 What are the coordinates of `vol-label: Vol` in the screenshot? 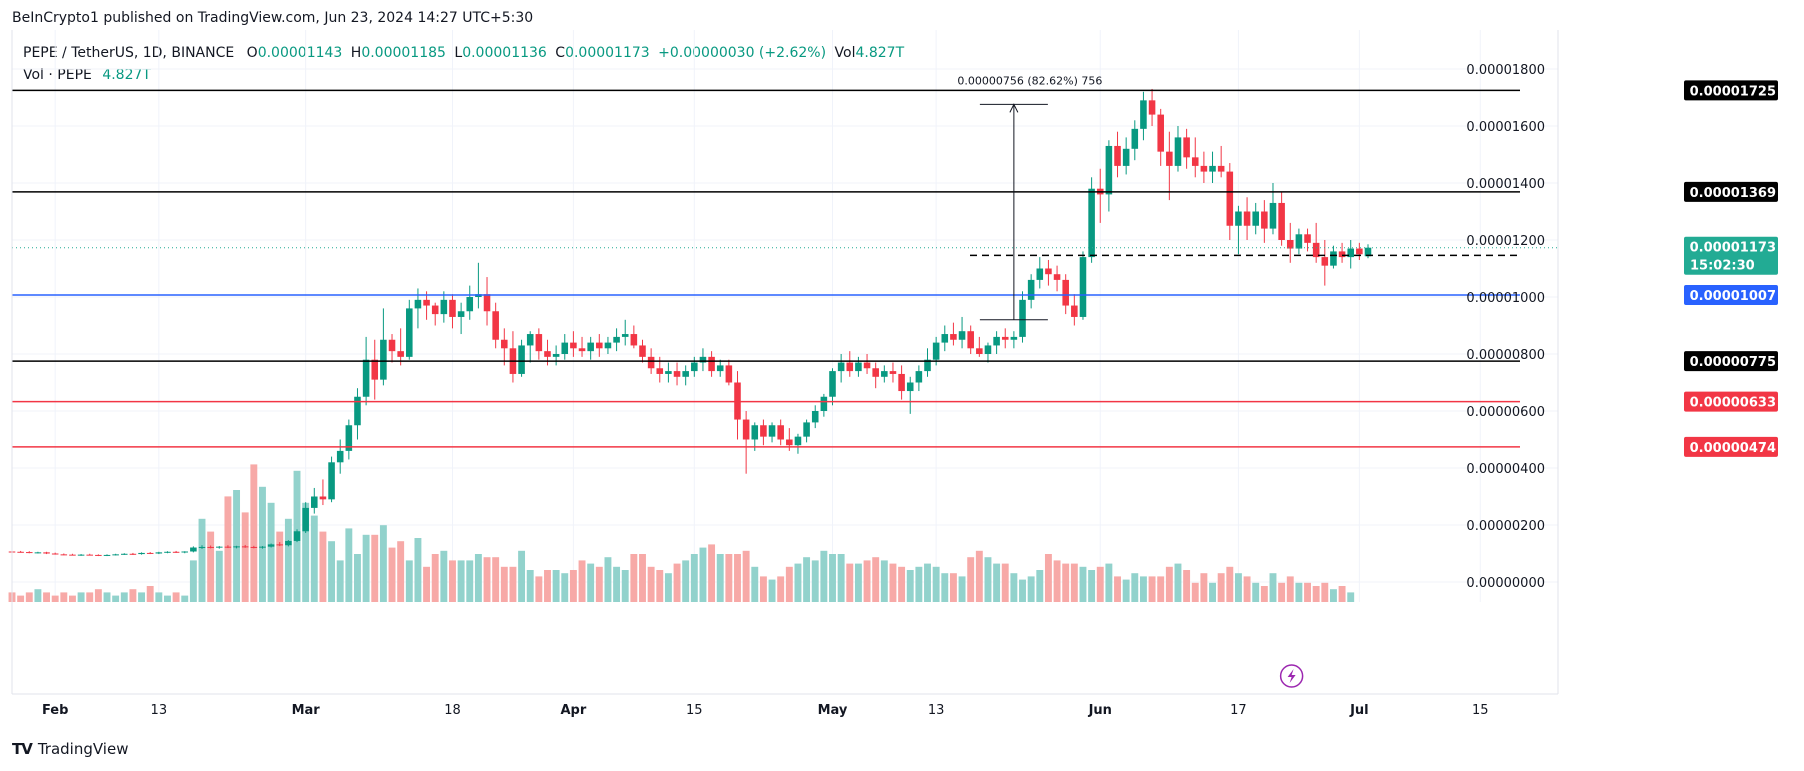 It's located at (845, 53).